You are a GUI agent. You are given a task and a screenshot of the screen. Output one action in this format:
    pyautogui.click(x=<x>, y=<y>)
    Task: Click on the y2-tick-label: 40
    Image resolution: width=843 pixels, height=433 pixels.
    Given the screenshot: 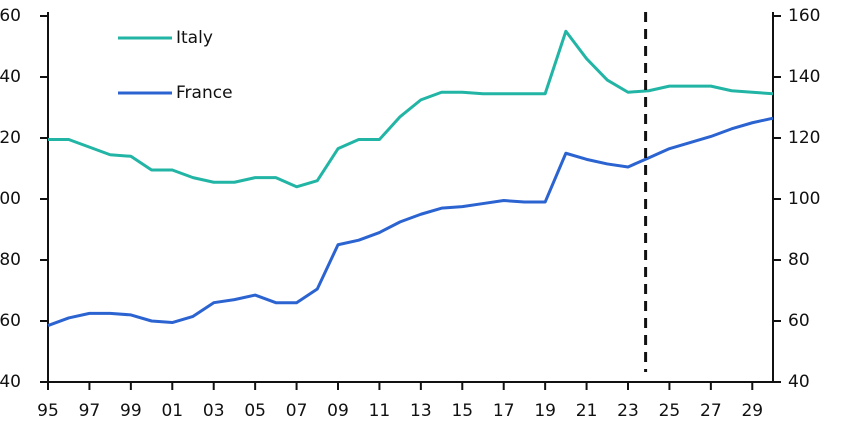 What is the action you would take?
    pyautogui.click(x=799, y=382)
    